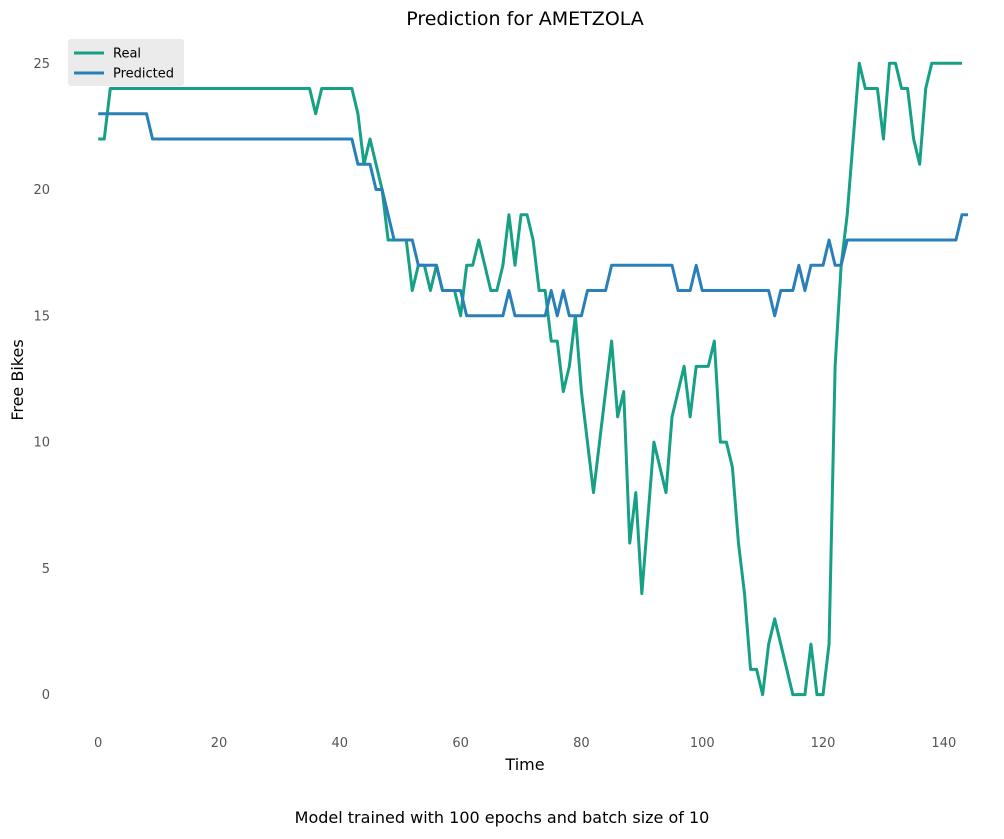  I want to click on x-tick-label: 100, so click(702, 743).